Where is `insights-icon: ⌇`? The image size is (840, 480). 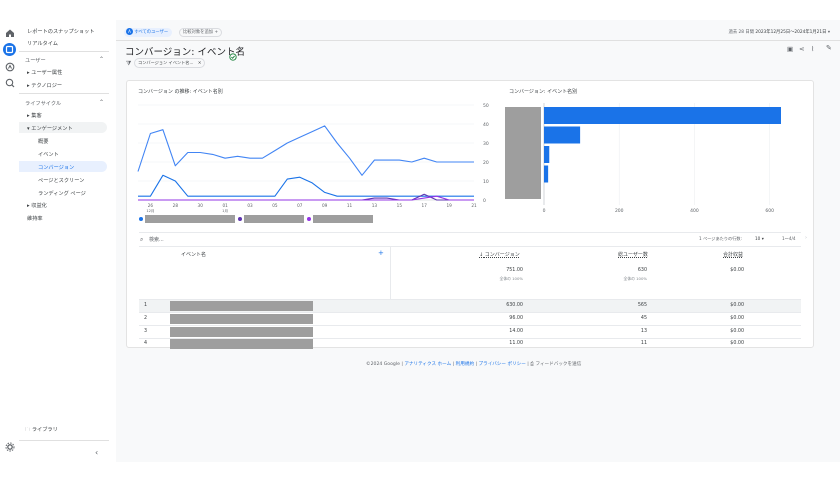
insights-icon: ⌇ is located at coordinates (813, 49).